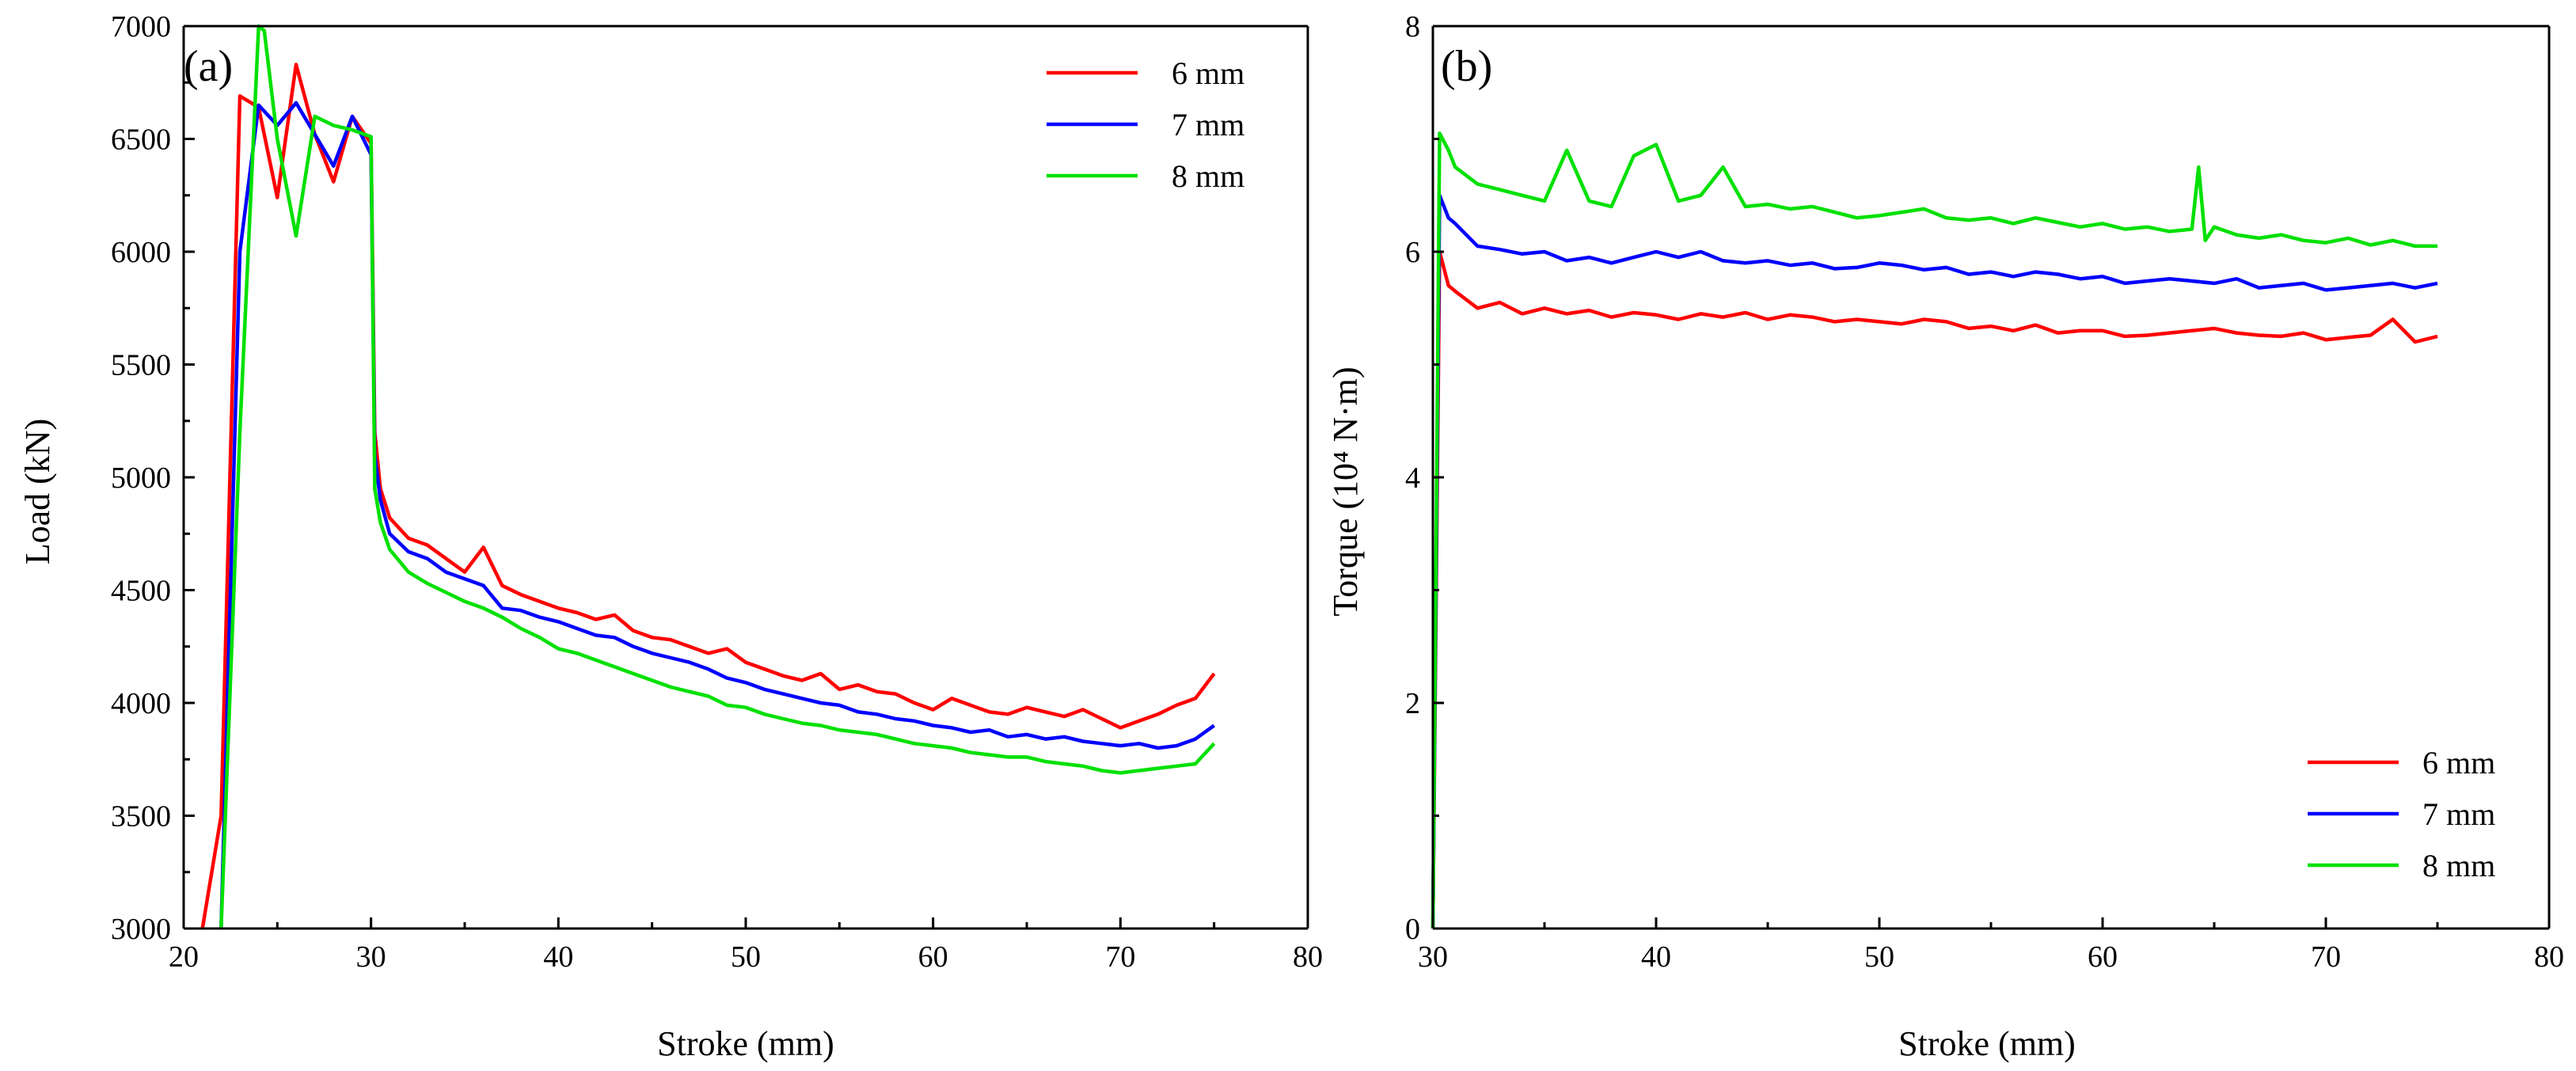 This screenshot has width=2576, height=1071. What do you see at coordinates (1412, 252) in the screenshot?
I see `y-tick-label: 6` at bounding box center [1412, 252].